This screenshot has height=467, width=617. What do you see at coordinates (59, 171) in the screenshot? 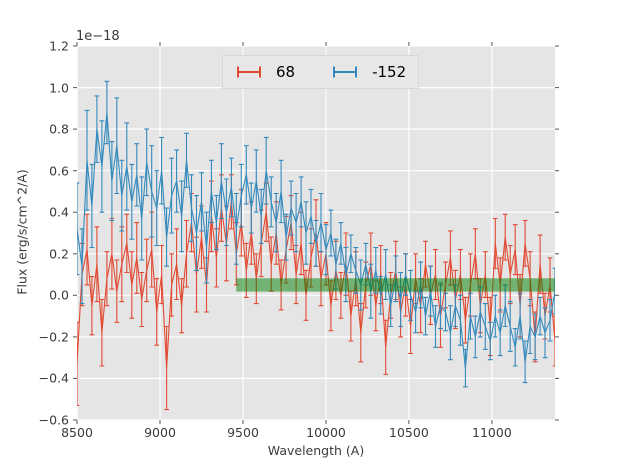
I see `y-tick-label: 0.6` at bounding box center [59, 171].